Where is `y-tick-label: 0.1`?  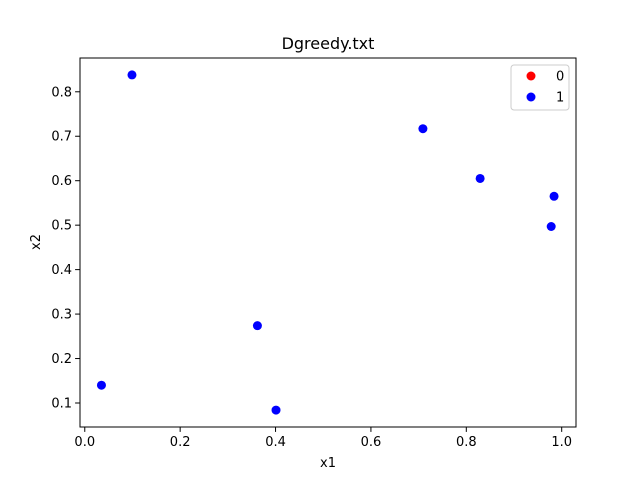 y-tick-label: 0.1 is located at coordinates (61, 403).